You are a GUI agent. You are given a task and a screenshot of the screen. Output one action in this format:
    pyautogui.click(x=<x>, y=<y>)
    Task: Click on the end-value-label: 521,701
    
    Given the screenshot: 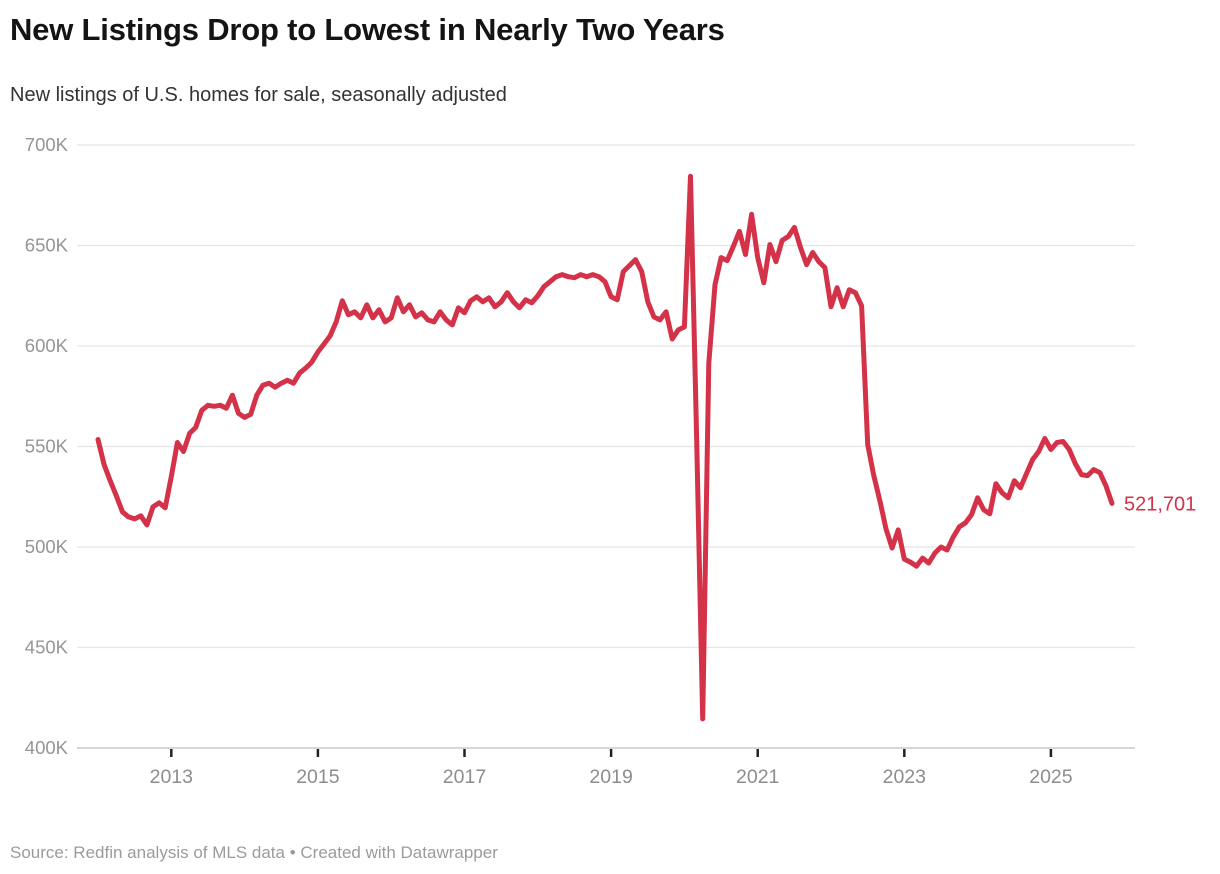 What is the action you would take?
    pyautogui.click(x=1160, y=504)
    